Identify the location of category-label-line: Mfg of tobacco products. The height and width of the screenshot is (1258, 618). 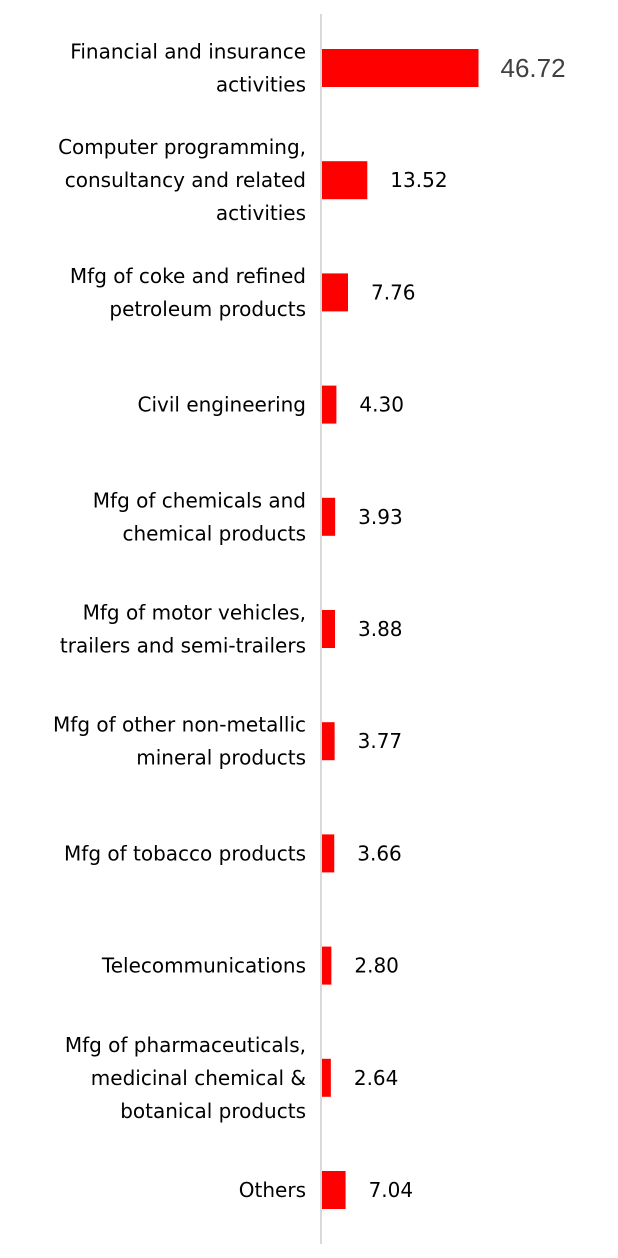
(185, 853).